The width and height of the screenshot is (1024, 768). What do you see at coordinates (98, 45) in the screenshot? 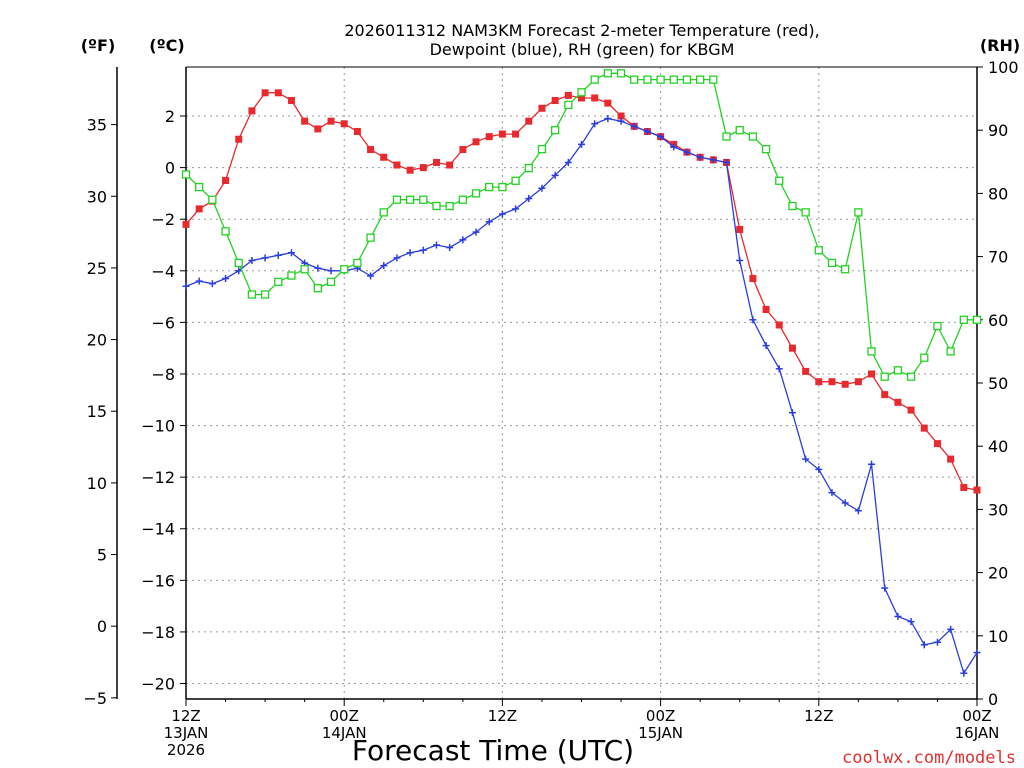
I see `fahrenheit-unit-label: (ºF)` at bounding box center [98, 45].